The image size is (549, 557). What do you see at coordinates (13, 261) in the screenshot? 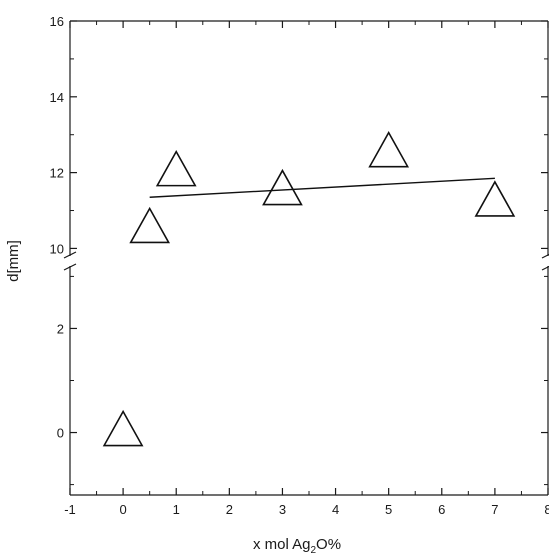
I see `y-axis-title: d[mm]` at bounding box center [13, 261].